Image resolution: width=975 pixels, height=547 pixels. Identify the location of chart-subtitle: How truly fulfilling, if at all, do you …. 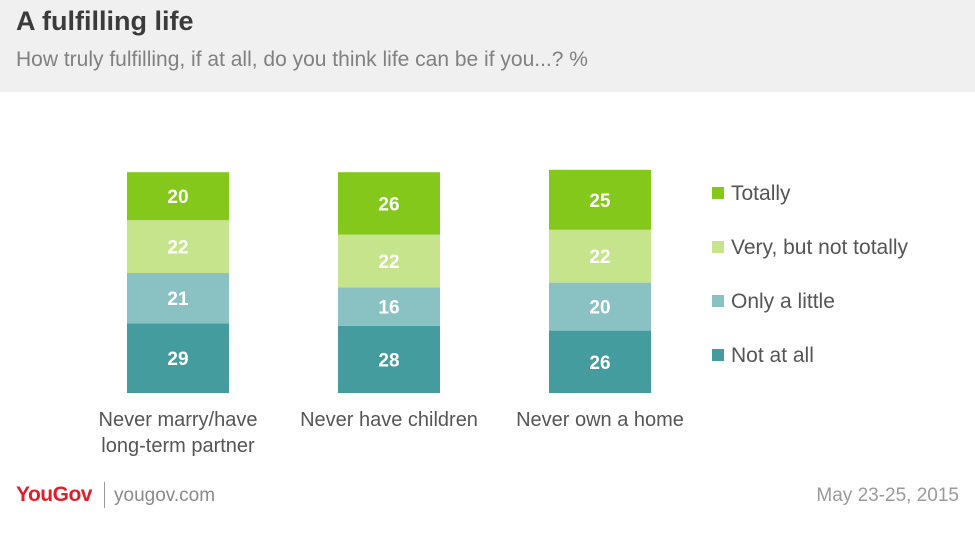
(302, 59).